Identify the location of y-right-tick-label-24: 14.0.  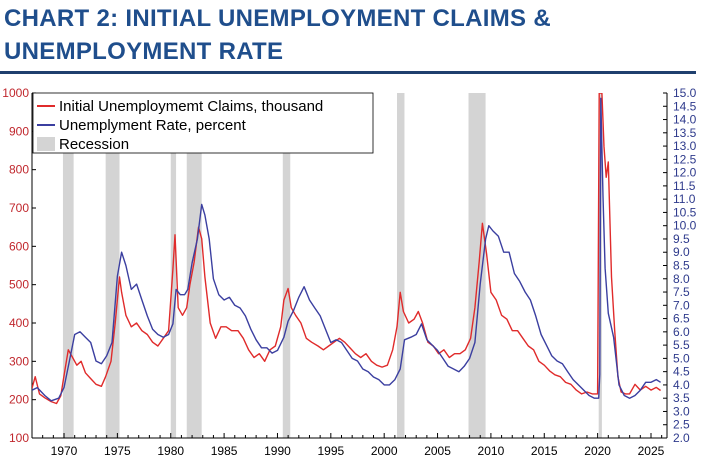
(685, 120).